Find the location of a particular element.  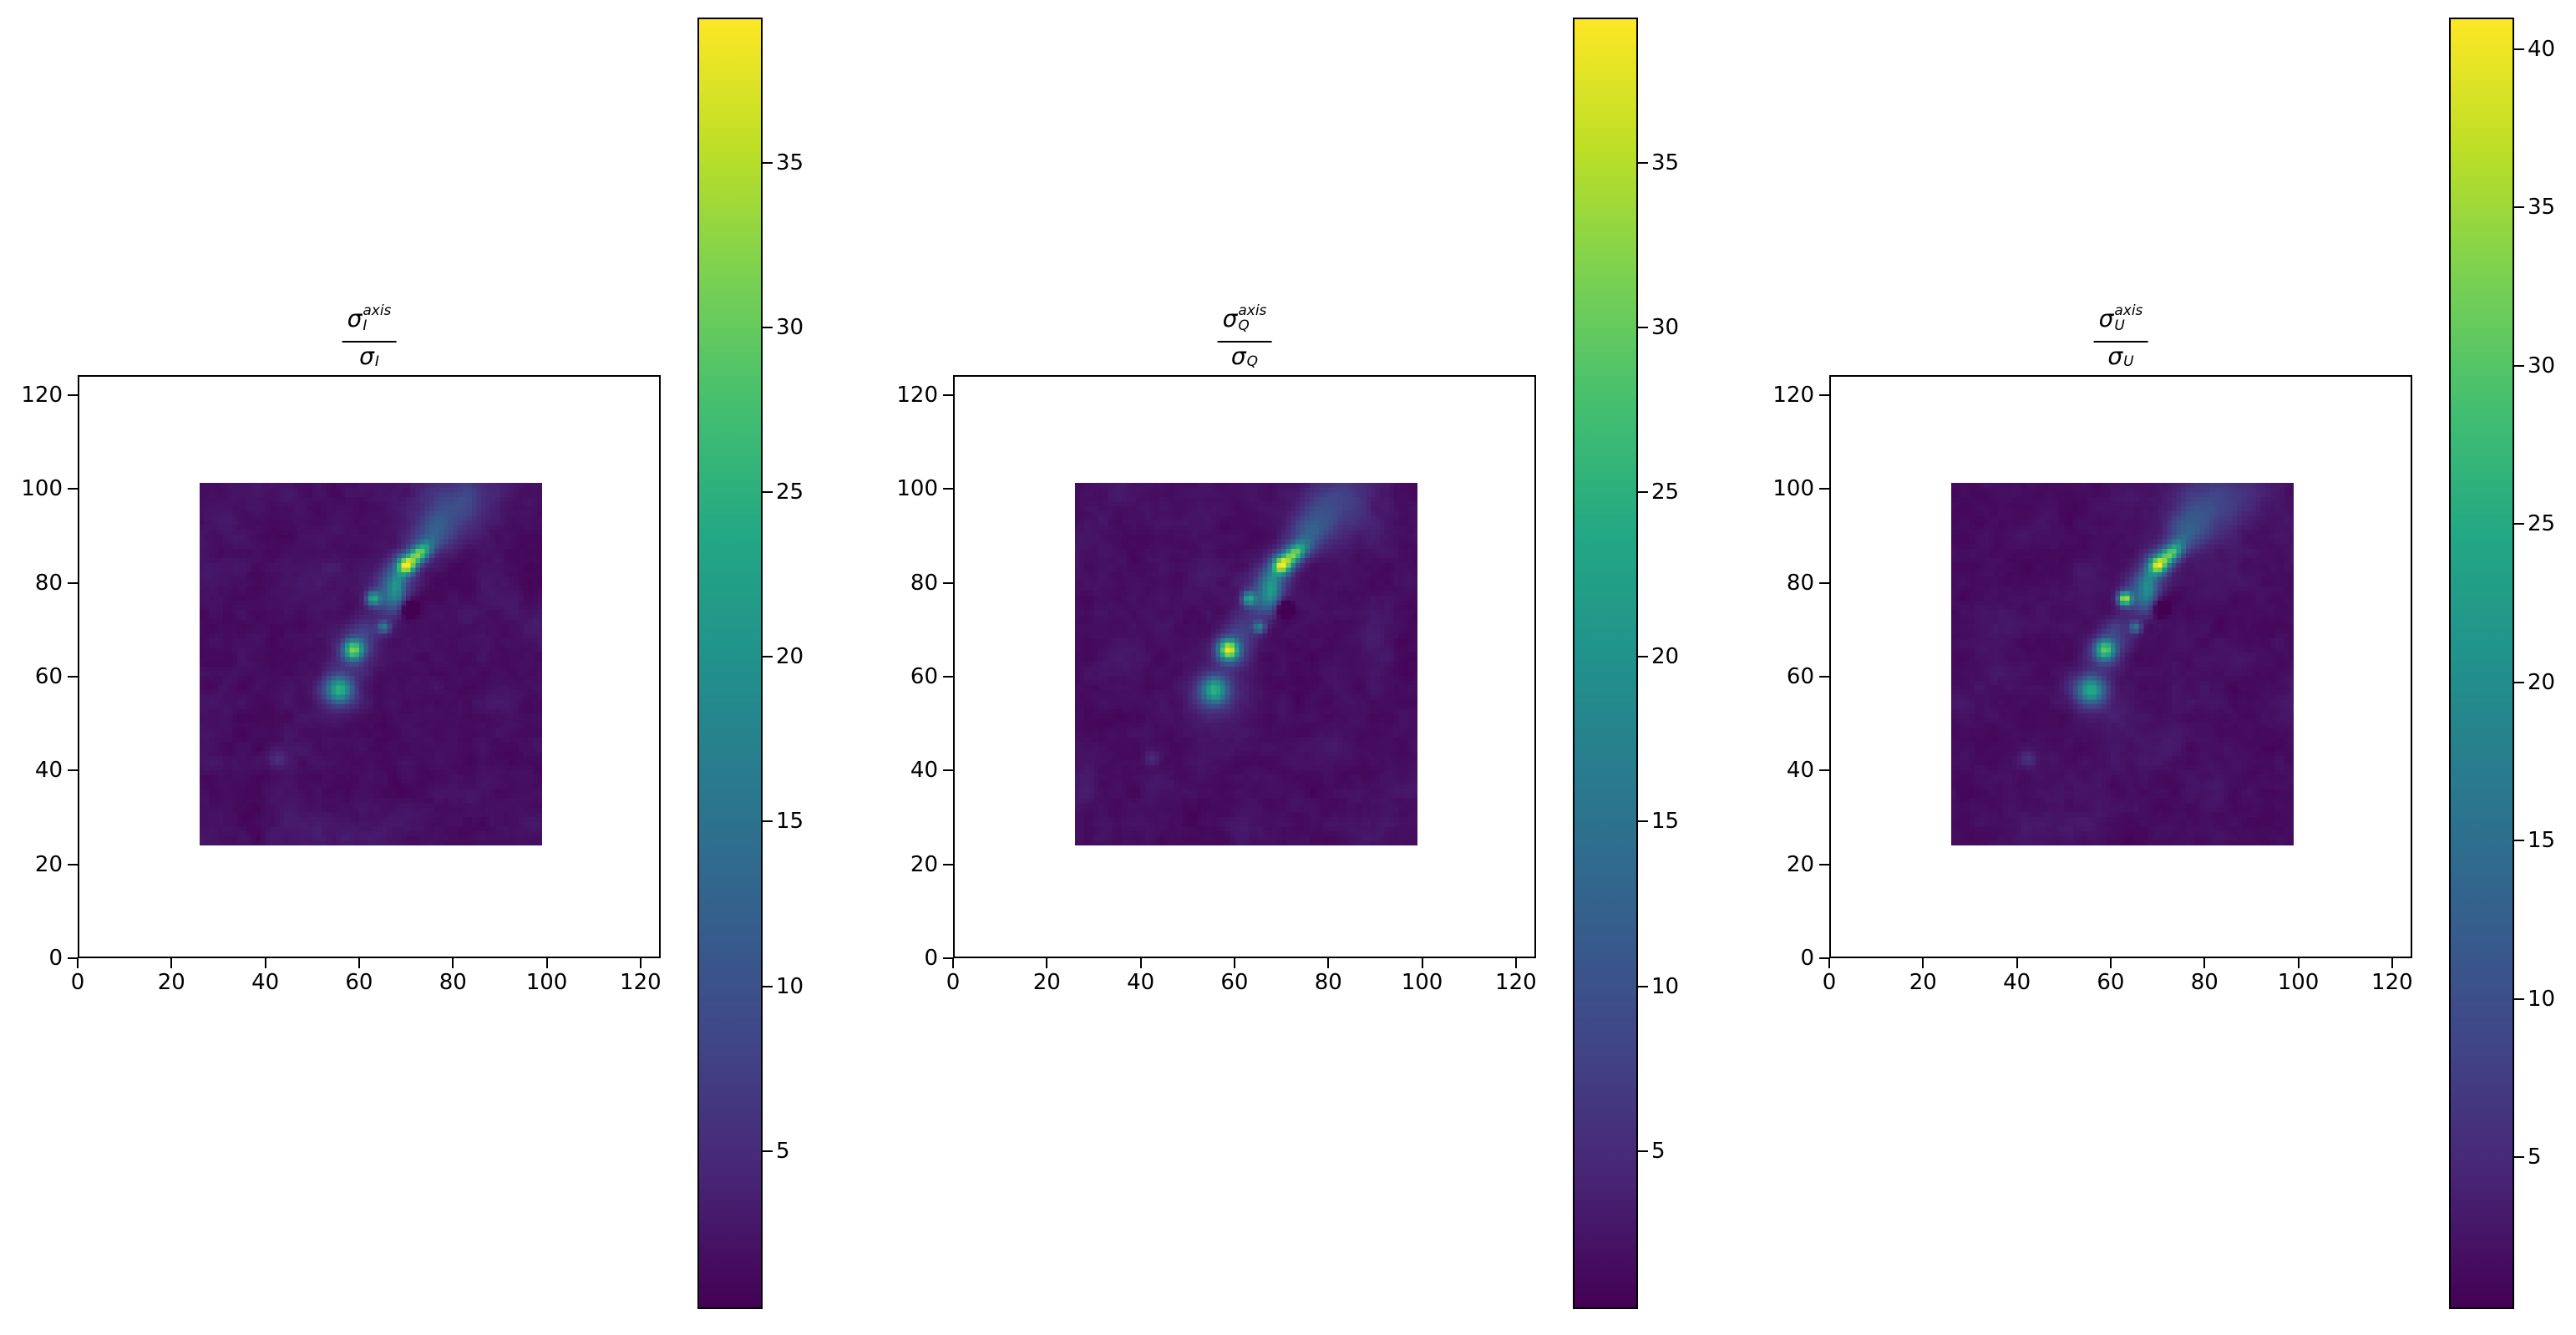

numerator-scripts: axis Q is located at coordinates (1252, 318).